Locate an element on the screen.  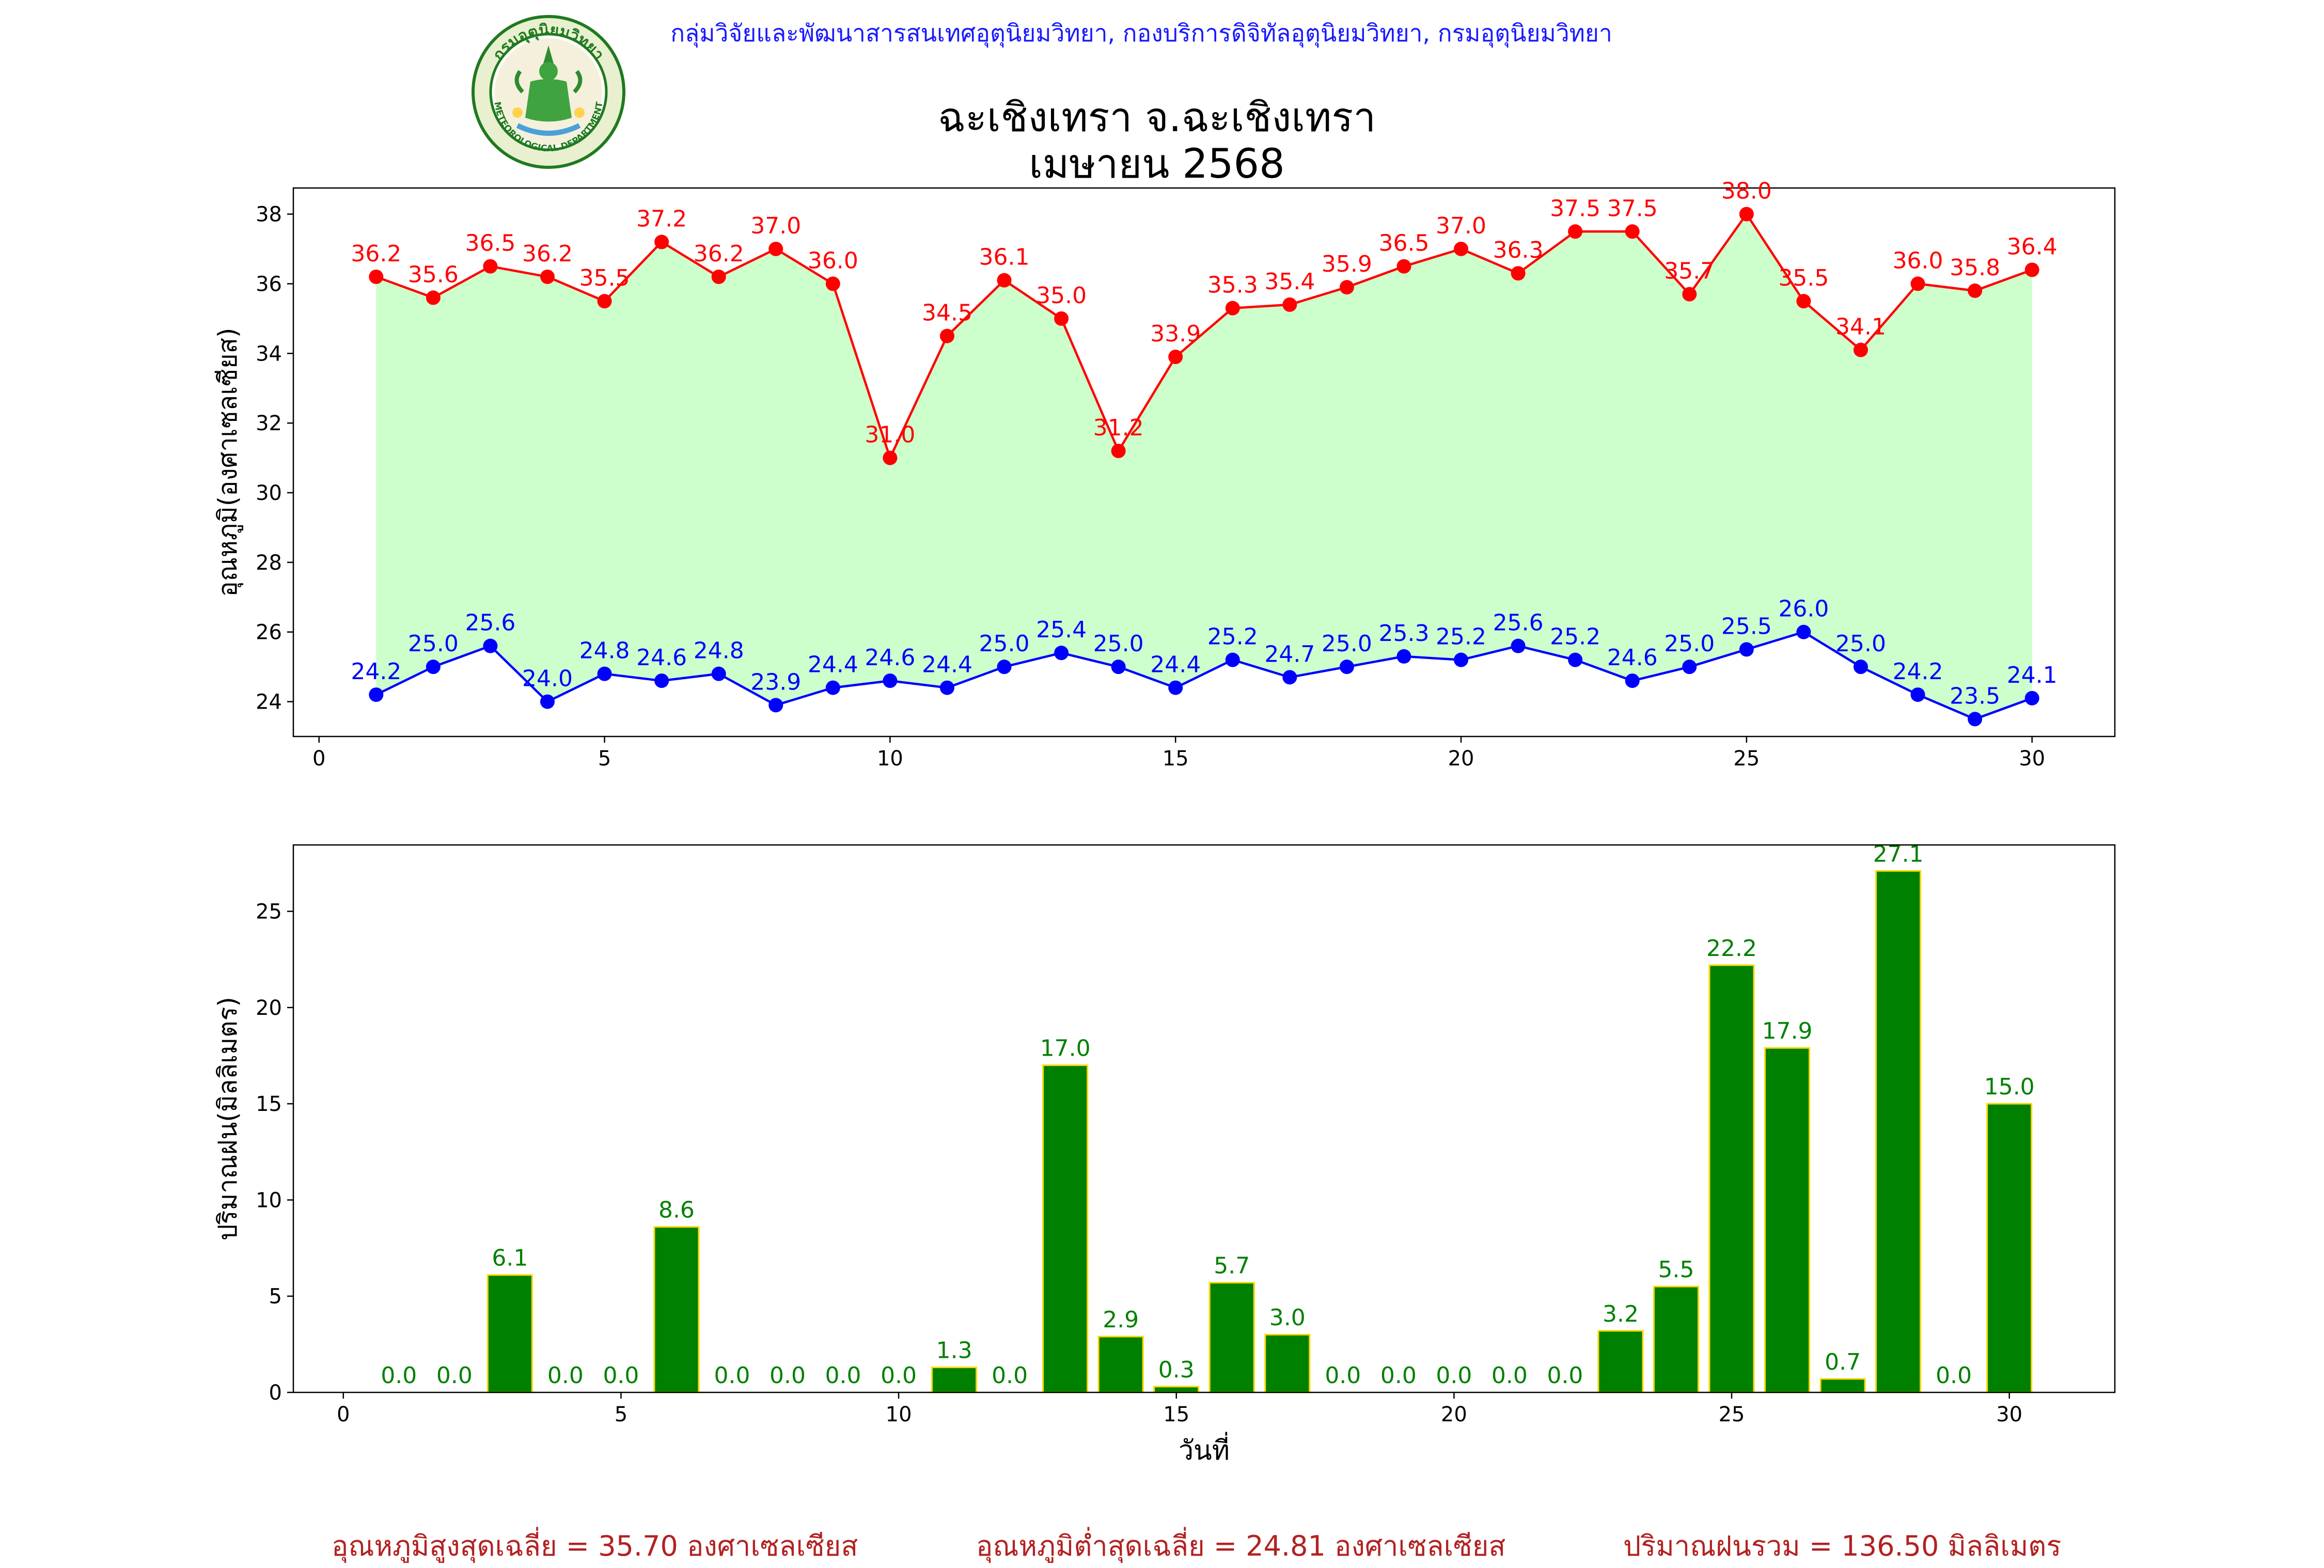
rainfall-value-label: 5.7 is located at coordinates (1232, 1266).